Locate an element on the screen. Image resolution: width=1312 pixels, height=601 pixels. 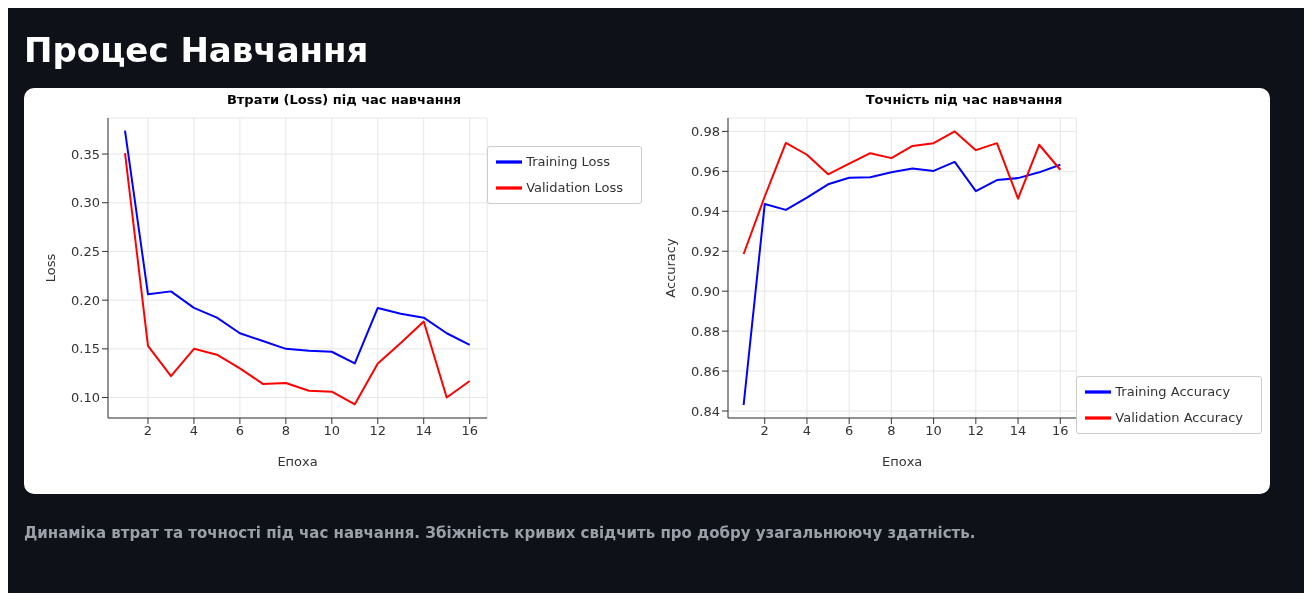
legend-label: Training Loss is located at coordinates (568, 161).